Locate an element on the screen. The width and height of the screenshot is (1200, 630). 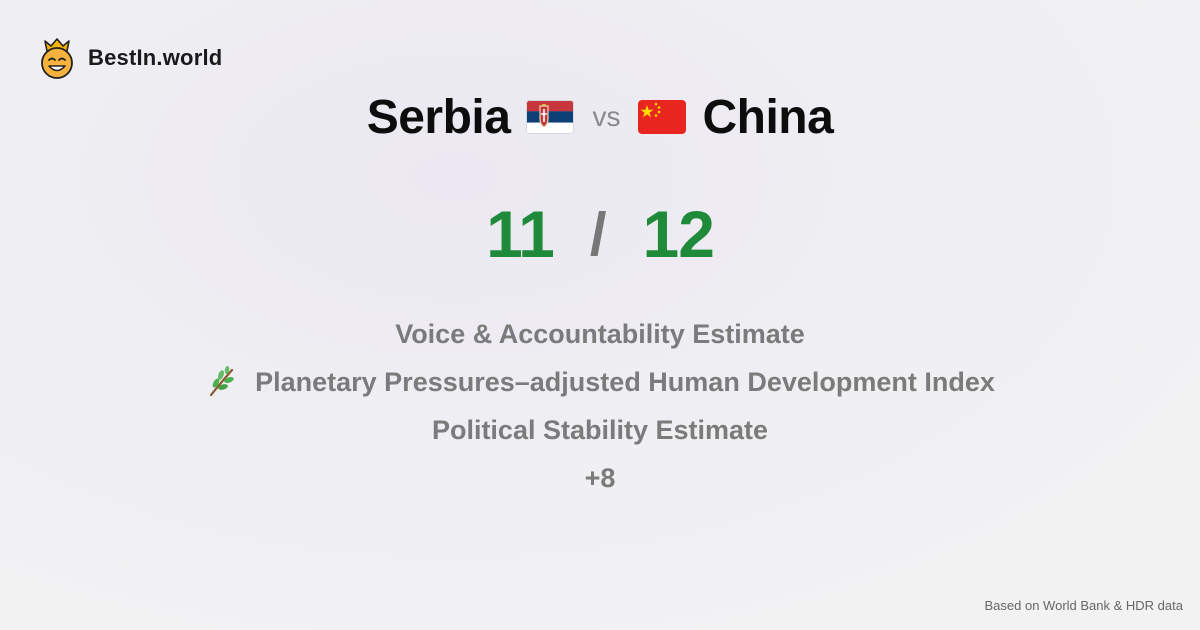
country-matchup: Serbia vs China is located at coordinates (600, 117).